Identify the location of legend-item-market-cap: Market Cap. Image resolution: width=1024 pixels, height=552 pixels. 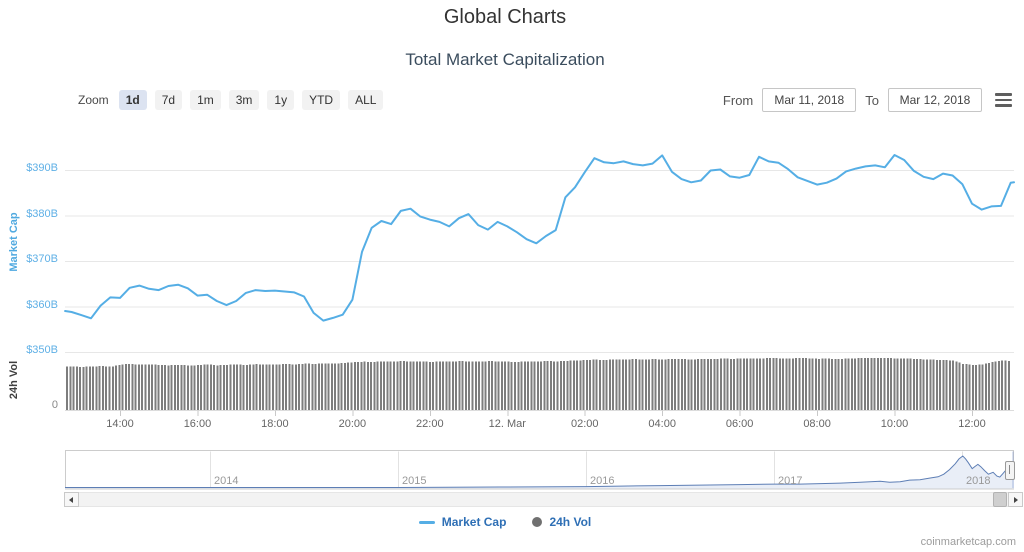
(462, 522).